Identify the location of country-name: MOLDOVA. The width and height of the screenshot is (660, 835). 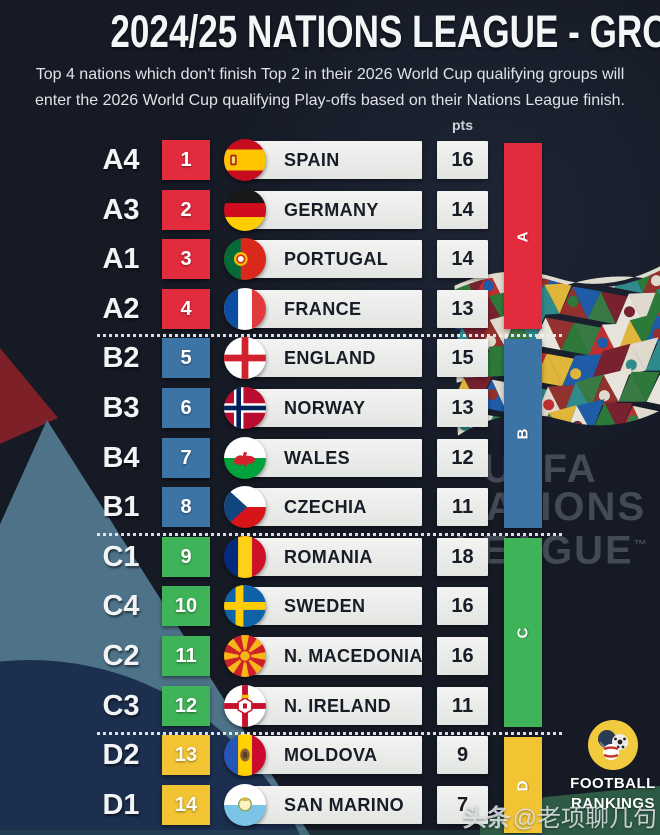
(331, 755).